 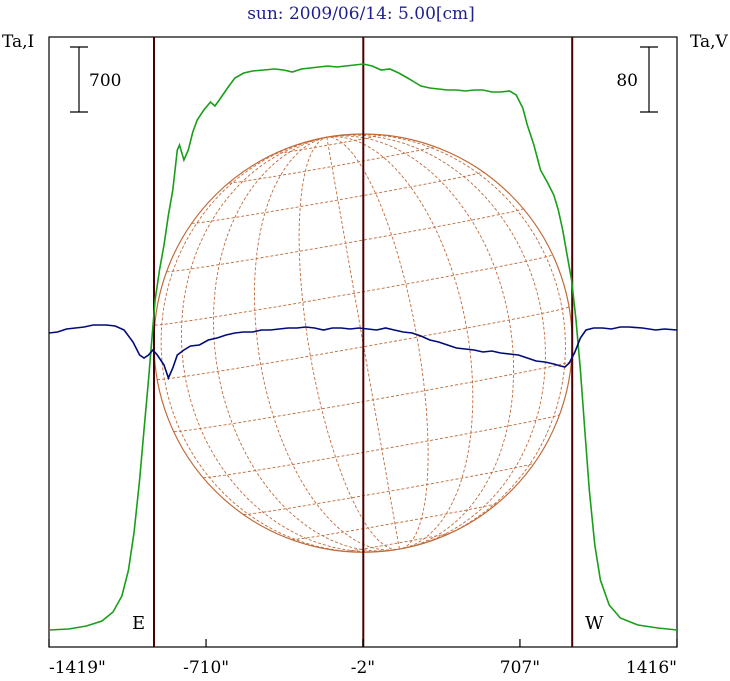 What do you see at coordinates (709, 42) in the screenshot?
I see `right-axis-label: Ta,V` at bounding box center [709, 42].